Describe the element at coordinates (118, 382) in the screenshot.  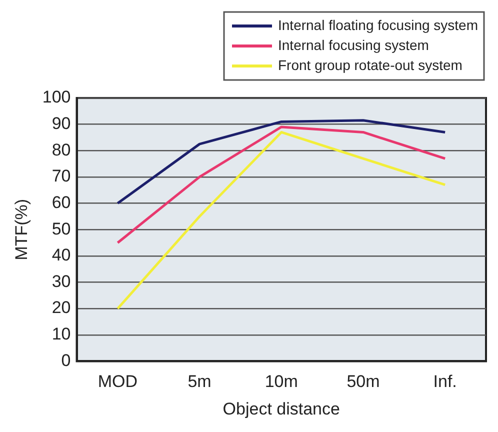
I see `x-tick-label: MOD` at that location.